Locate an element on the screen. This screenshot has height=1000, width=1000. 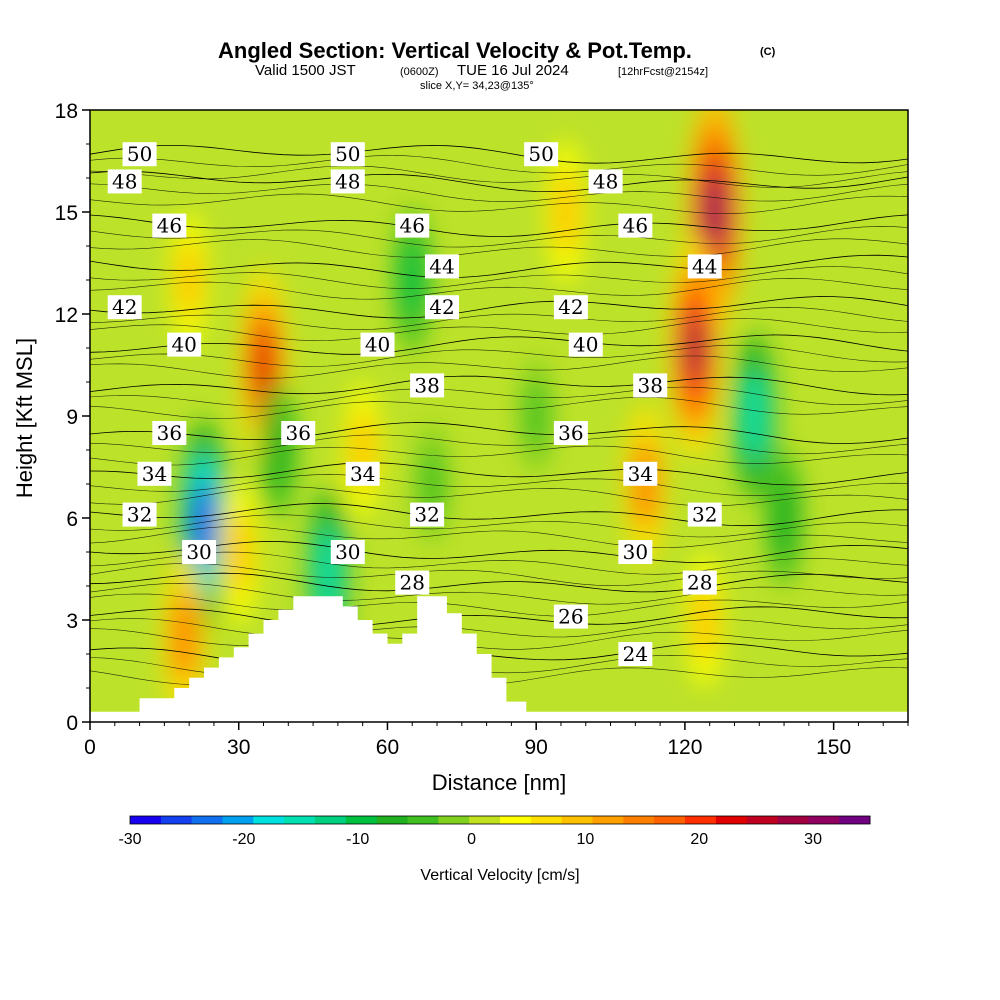
contour-label-text: 28 is located at coordinates (699, 583).